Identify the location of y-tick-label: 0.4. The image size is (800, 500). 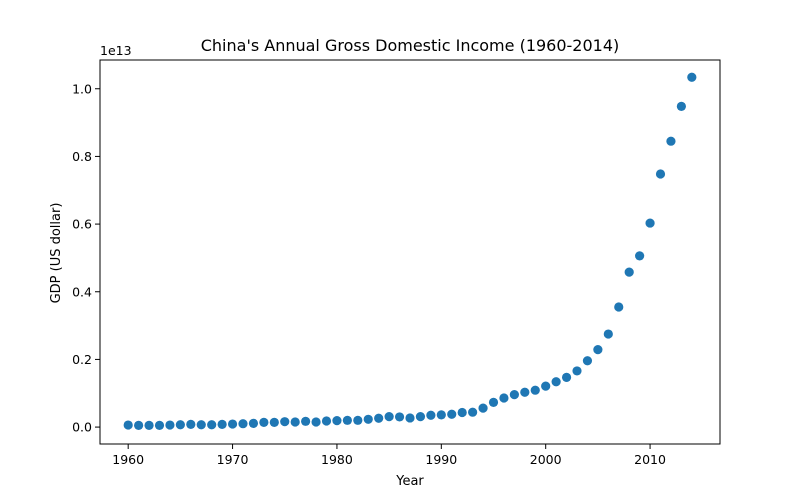
(82, 291).